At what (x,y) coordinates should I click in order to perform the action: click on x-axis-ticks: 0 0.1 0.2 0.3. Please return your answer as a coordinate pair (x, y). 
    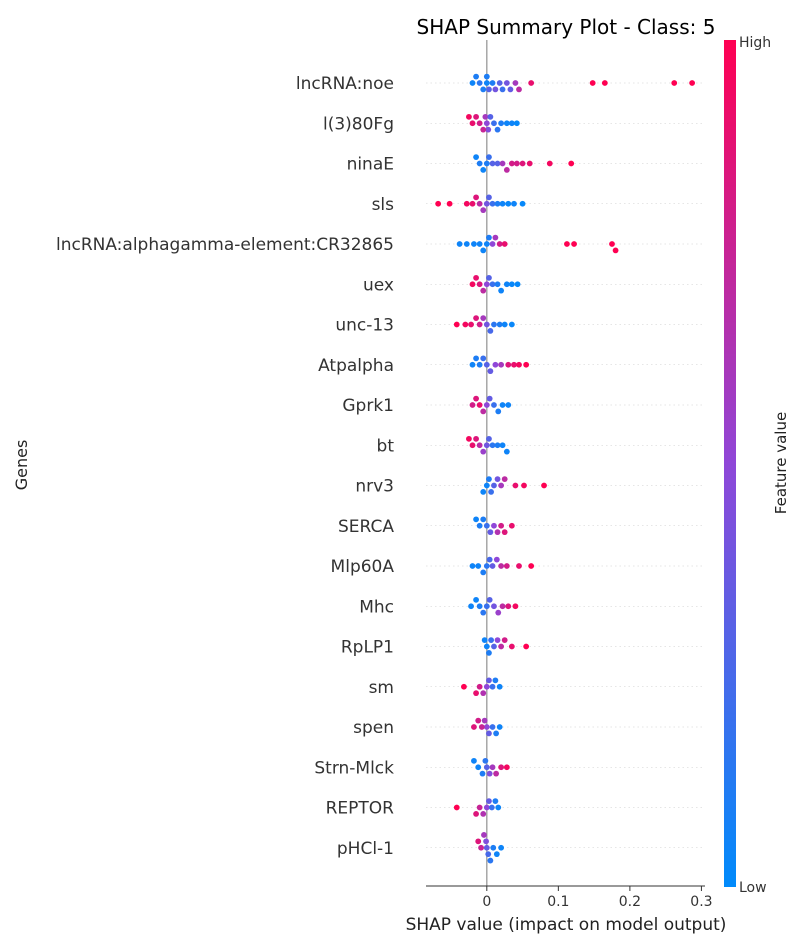
    Looking at the image, I should click on (597, 898).